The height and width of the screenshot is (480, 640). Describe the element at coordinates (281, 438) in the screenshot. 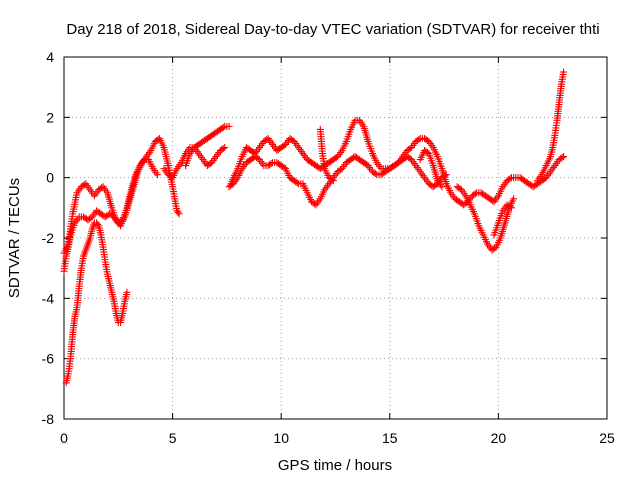

I see `x-tick-label: 10` at that location.